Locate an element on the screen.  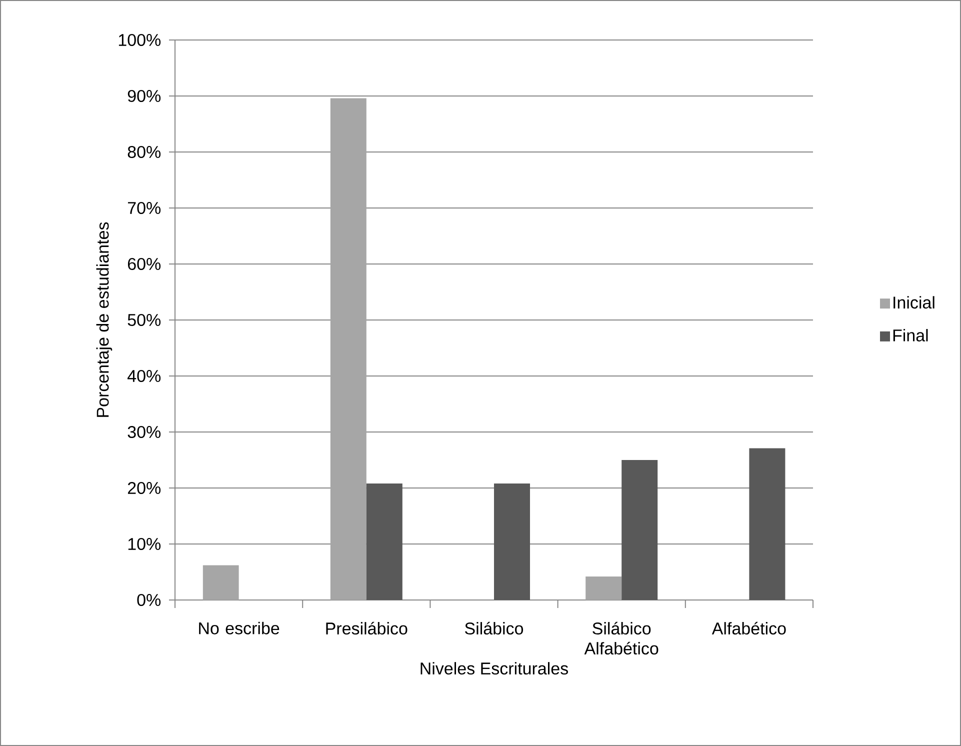
legend-label: Final is located at coordinates (910, 335).